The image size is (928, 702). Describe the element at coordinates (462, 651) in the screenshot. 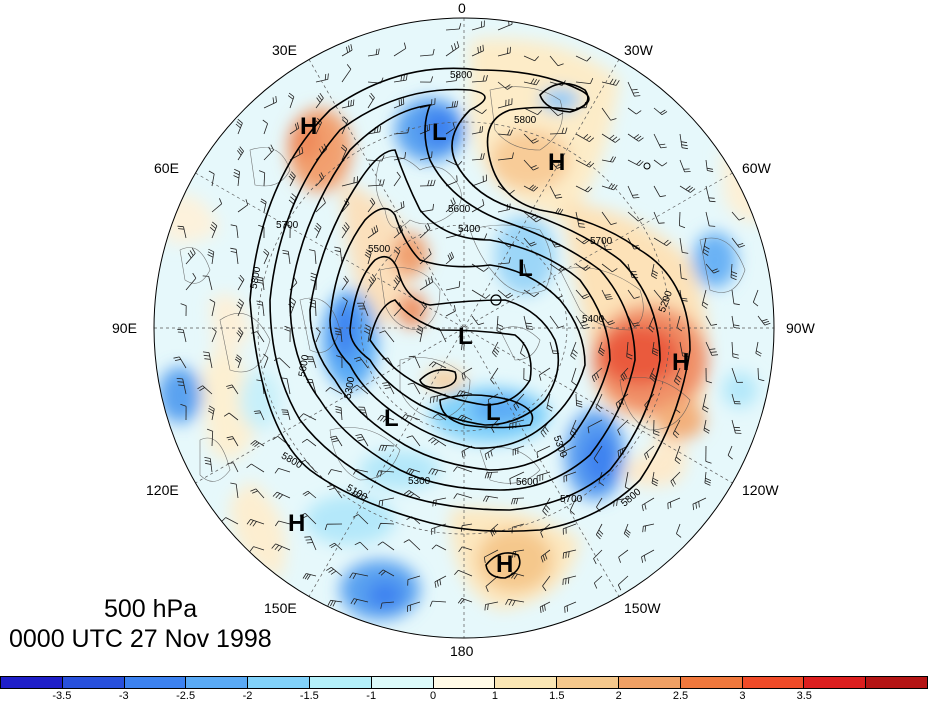

I see `lon-label-180: 180` at that location.